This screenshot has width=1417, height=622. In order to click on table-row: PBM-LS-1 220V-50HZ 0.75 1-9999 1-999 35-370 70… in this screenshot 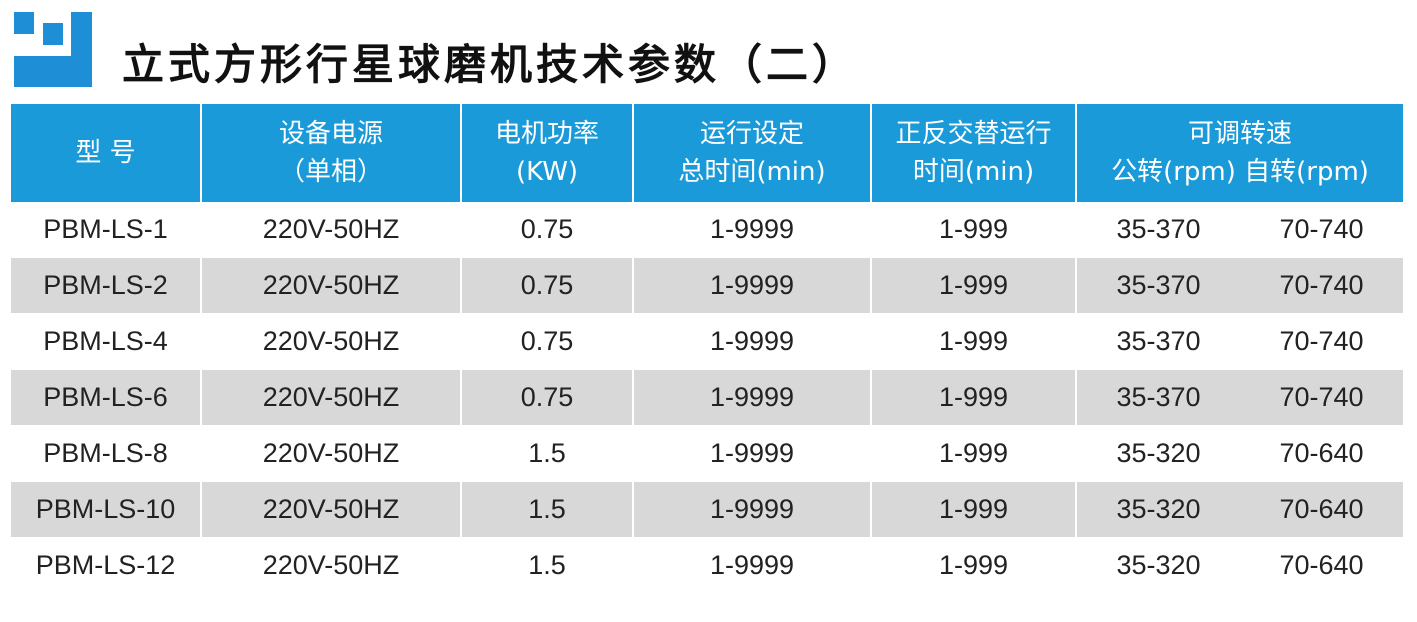, I will do `click(707, 230)`.